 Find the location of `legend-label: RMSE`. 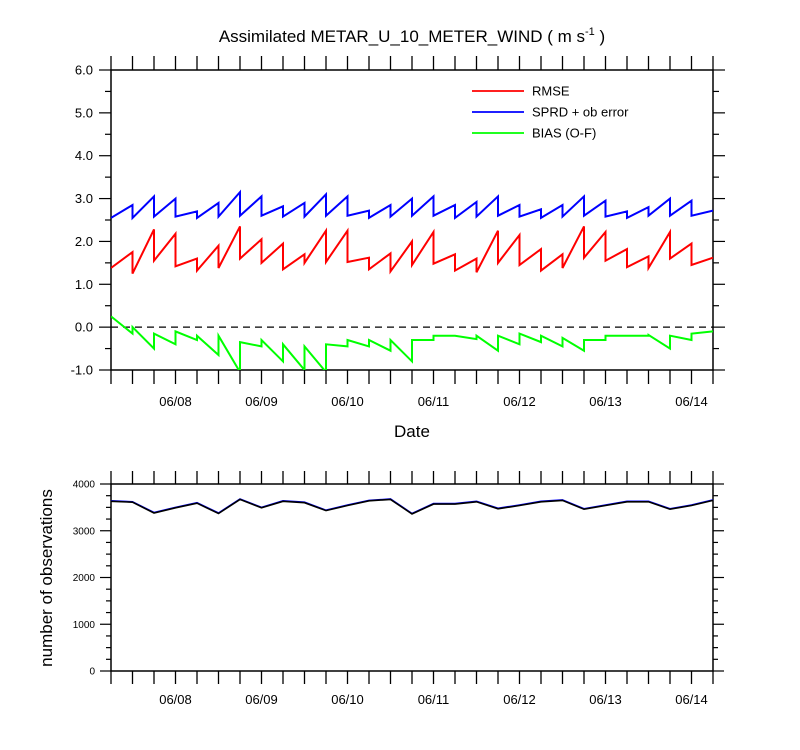

legend-label: RMSE is located at coordinates (551, 91).